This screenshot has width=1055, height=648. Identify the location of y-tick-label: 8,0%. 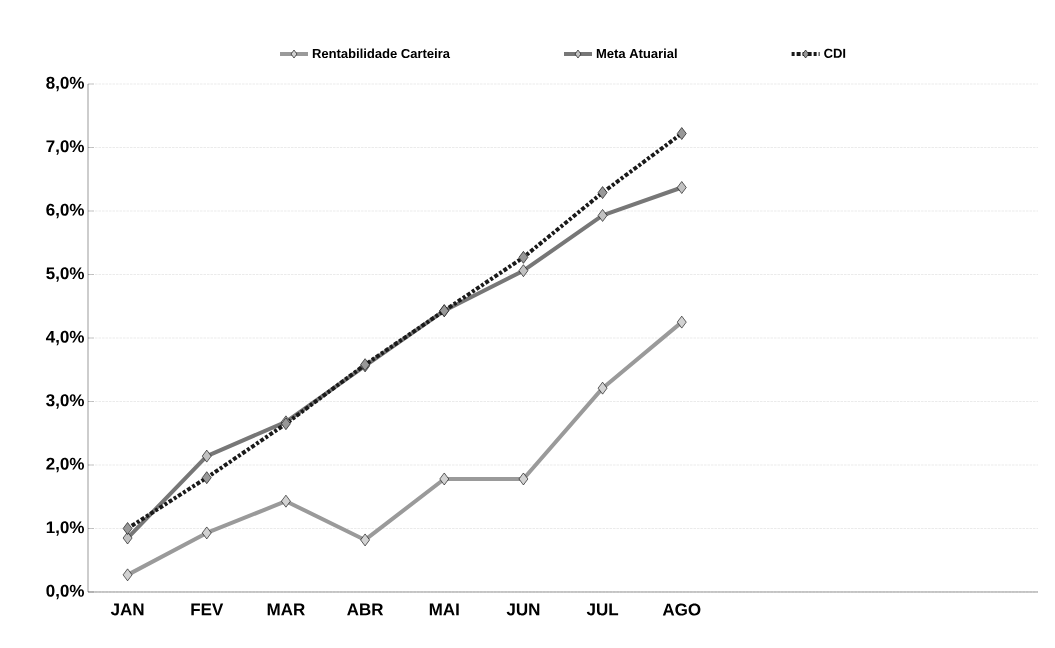
(65, 84).